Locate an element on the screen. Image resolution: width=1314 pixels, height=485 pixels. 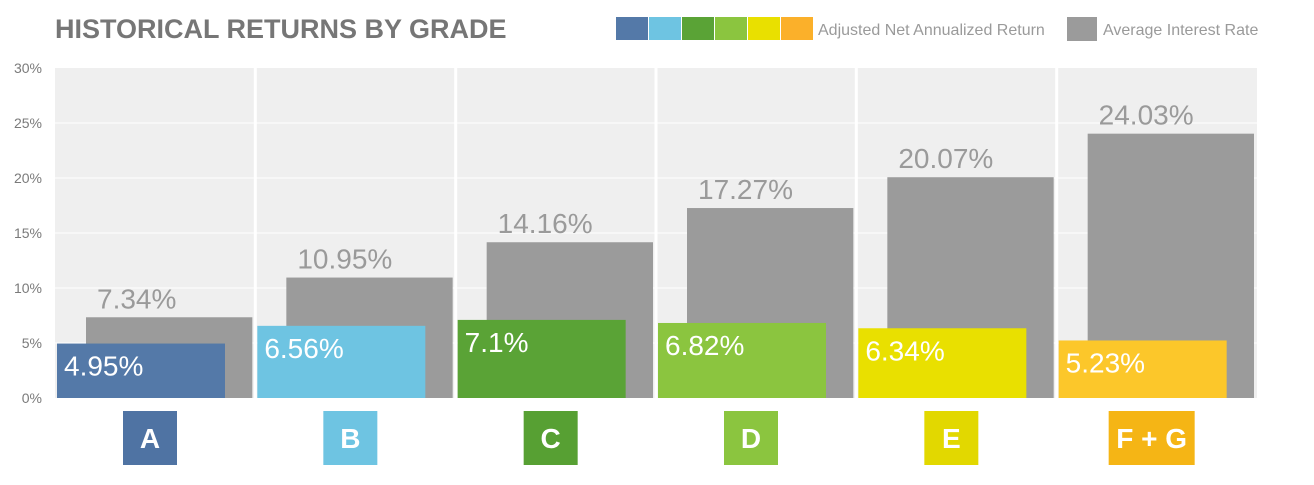
return-value-label: 5.23% is located at coordinates (1105, 362).